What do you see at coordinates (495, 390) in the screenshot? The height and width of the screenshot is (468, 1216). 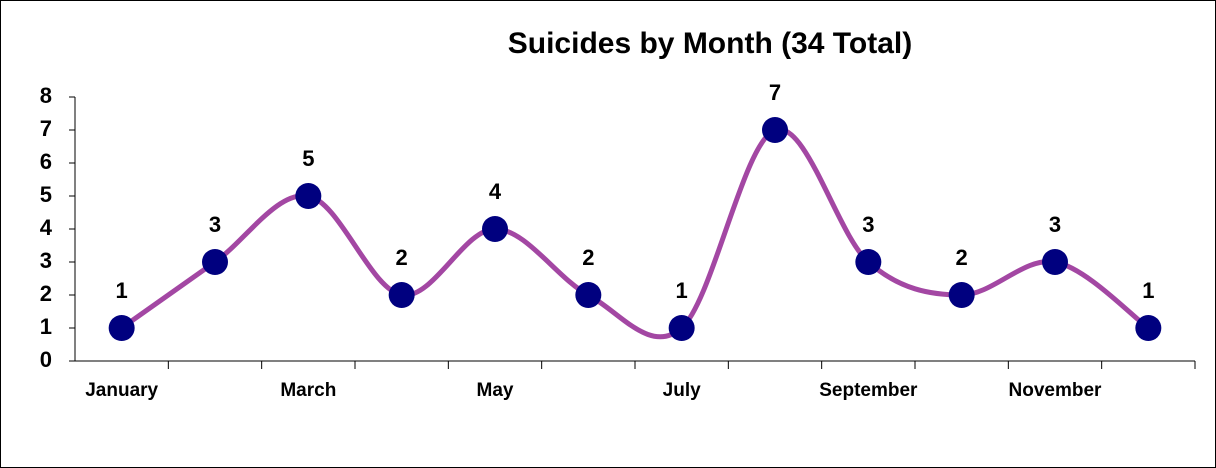 I see `x-tick-label: May` at bounding box center [495, 390].